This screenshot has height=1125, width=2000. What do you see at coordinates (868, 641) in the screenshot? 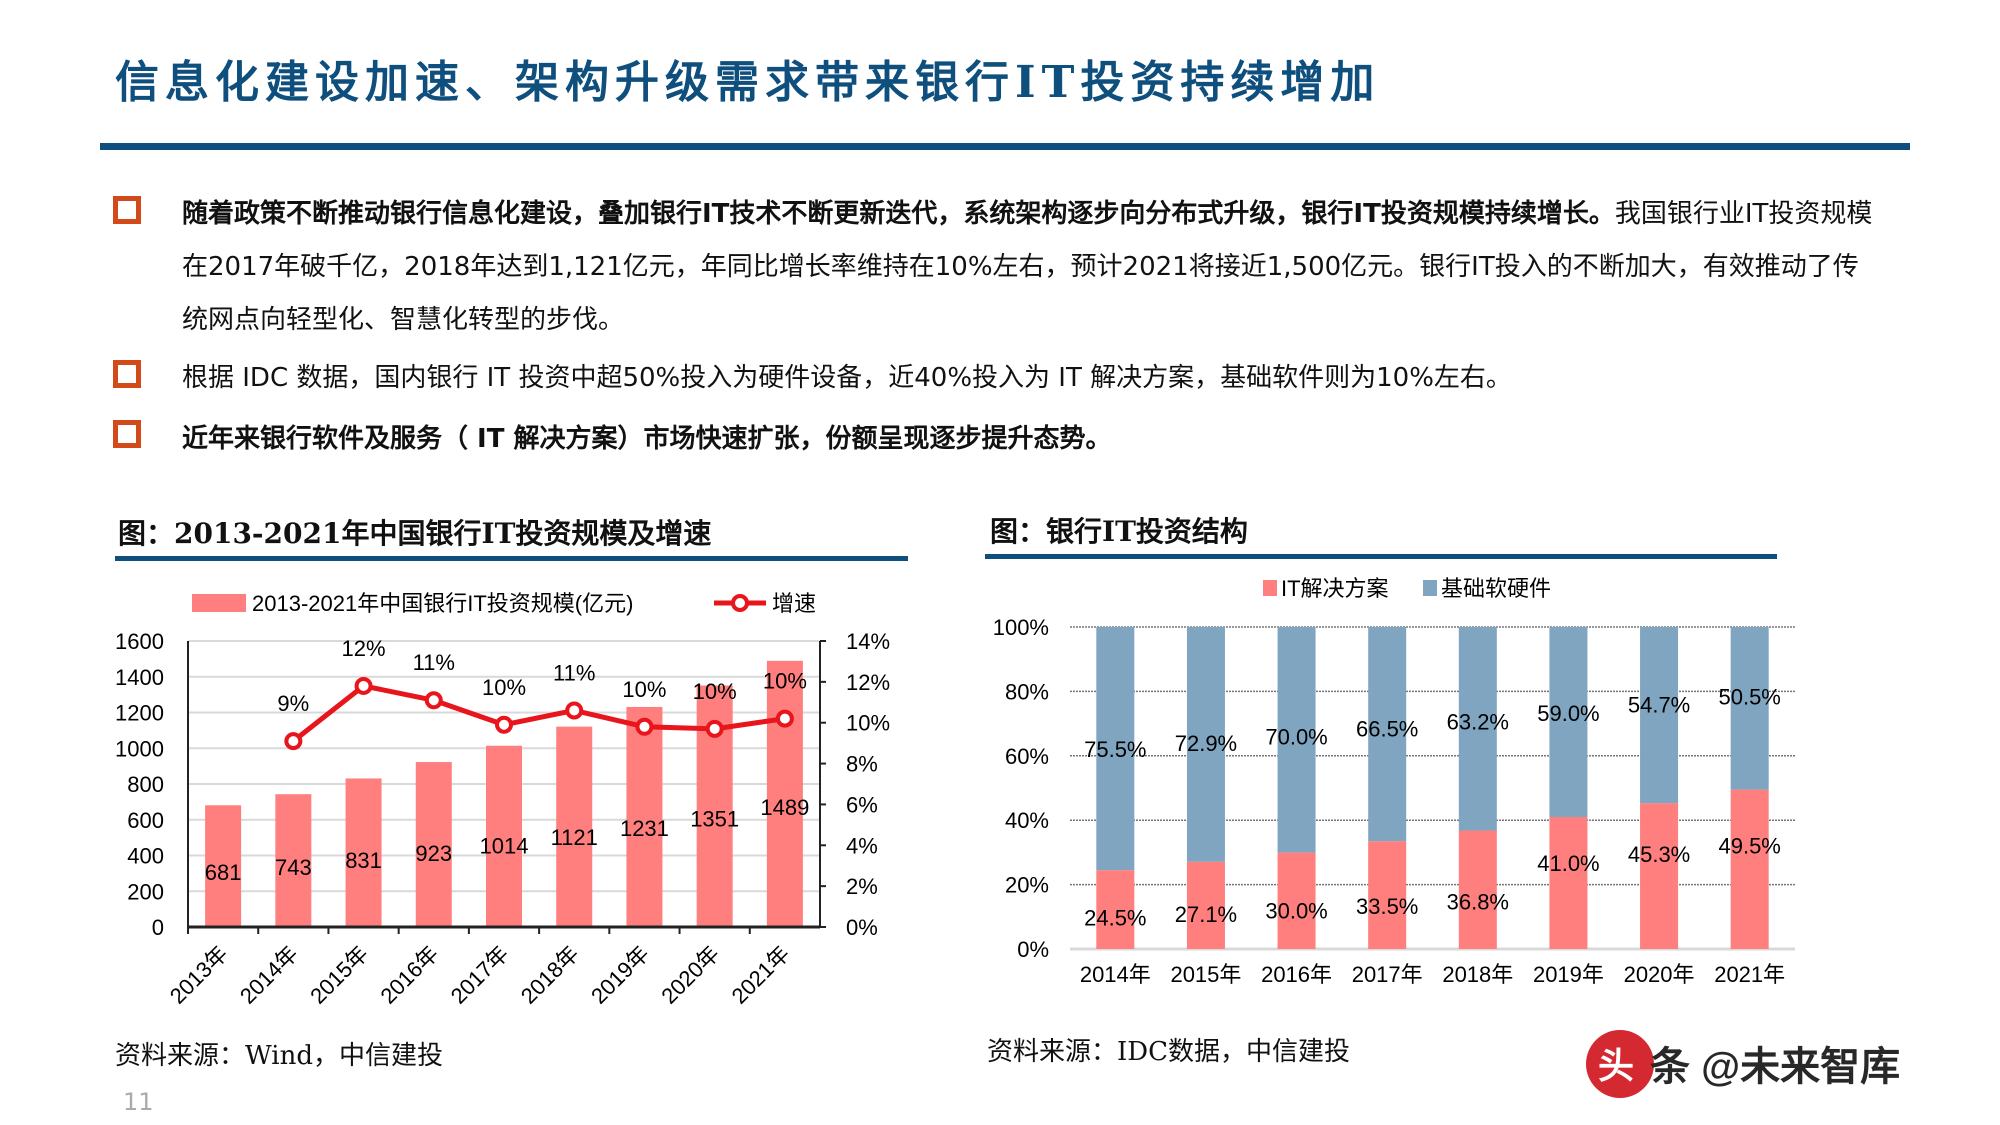
I see `y2-tick-label: 14%` at bounding box center [868, 641].